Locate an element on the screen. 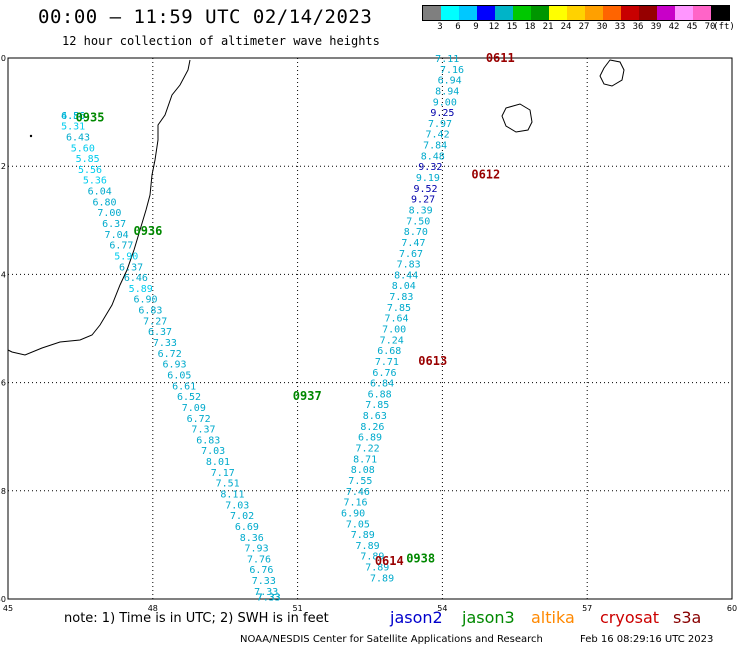 The height and width of the screenshot is (650, 740). color-legend is located at coordinates (576, 13).